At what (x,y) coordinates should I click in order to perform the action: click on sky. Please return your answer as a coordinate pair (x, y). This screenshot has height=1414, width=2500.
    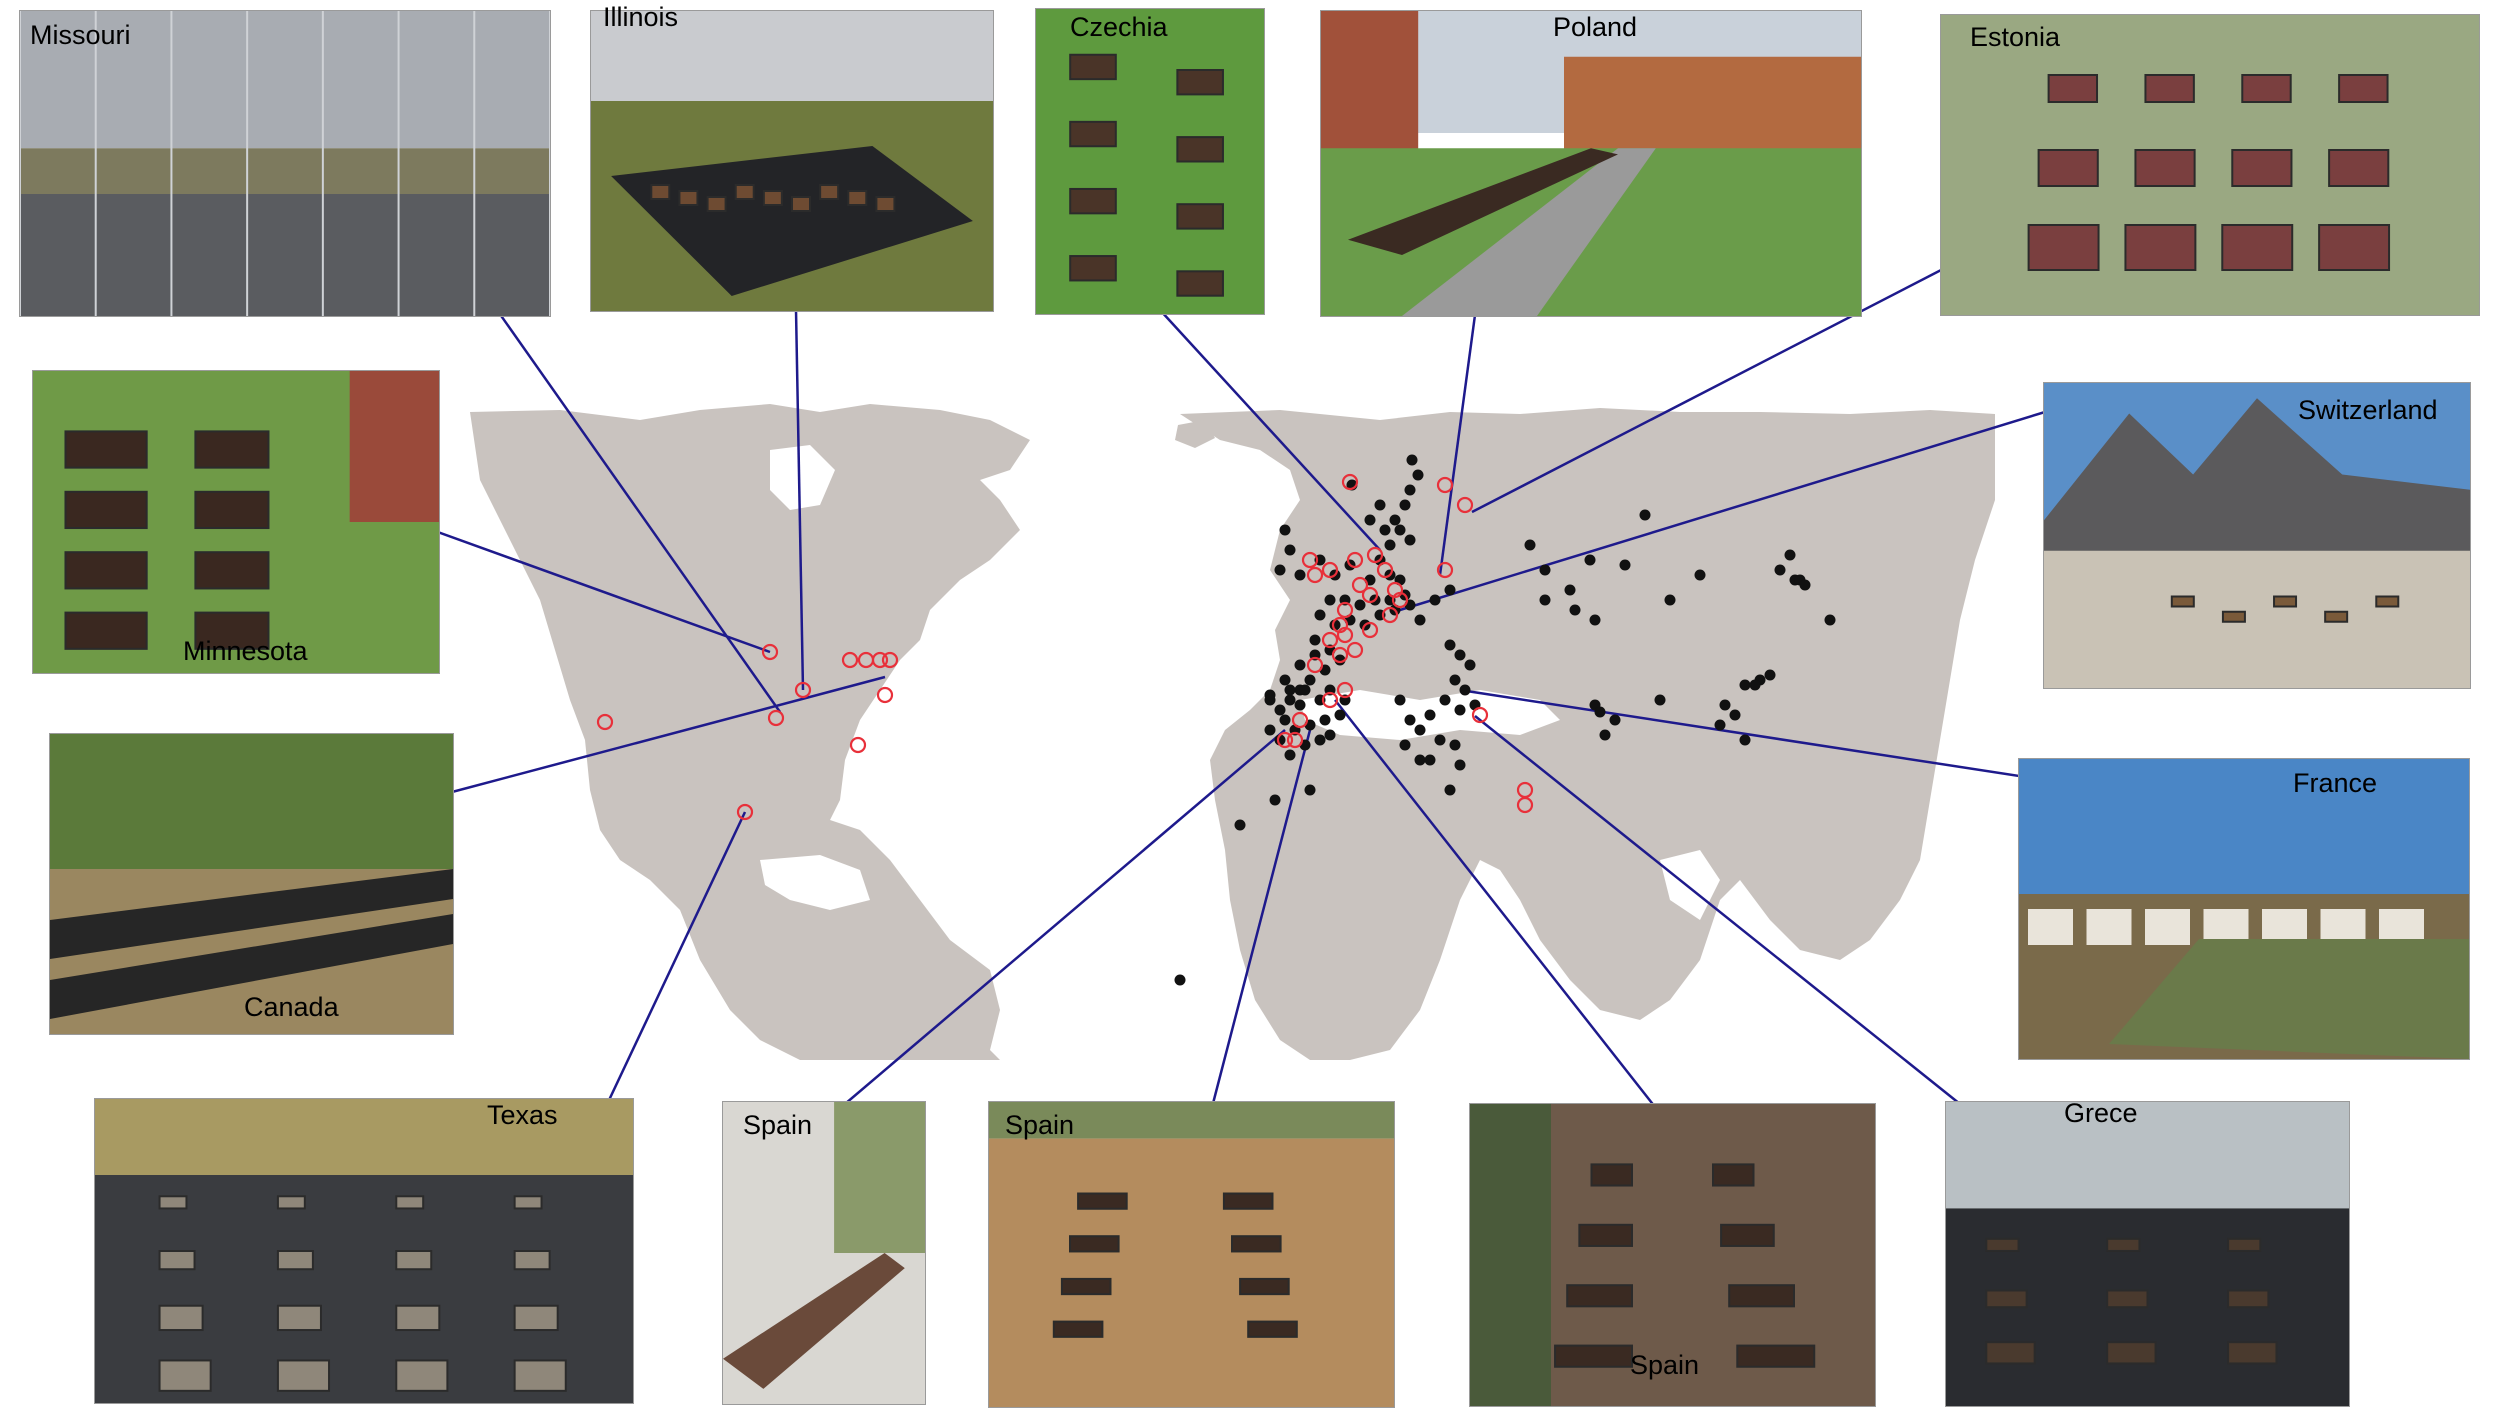
    Looking at the image, I should click on (2244, 826).